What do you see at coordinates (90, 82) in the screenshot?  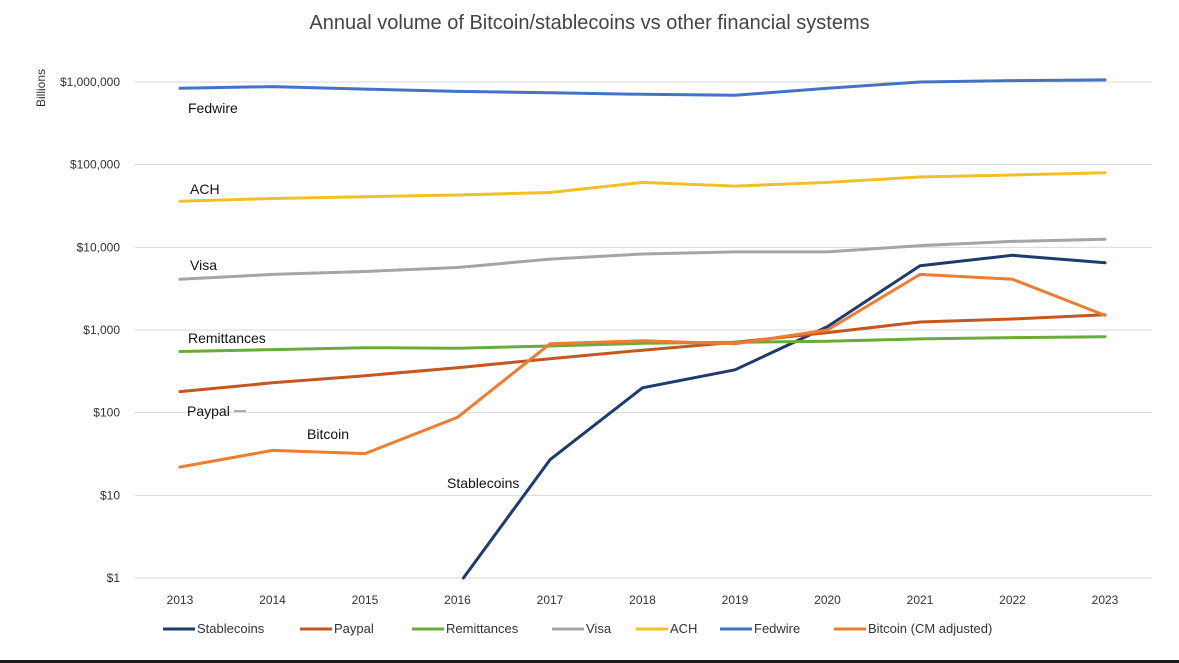 I see `y-tick-label: $1,000,000` at bounding box center [90, 82].